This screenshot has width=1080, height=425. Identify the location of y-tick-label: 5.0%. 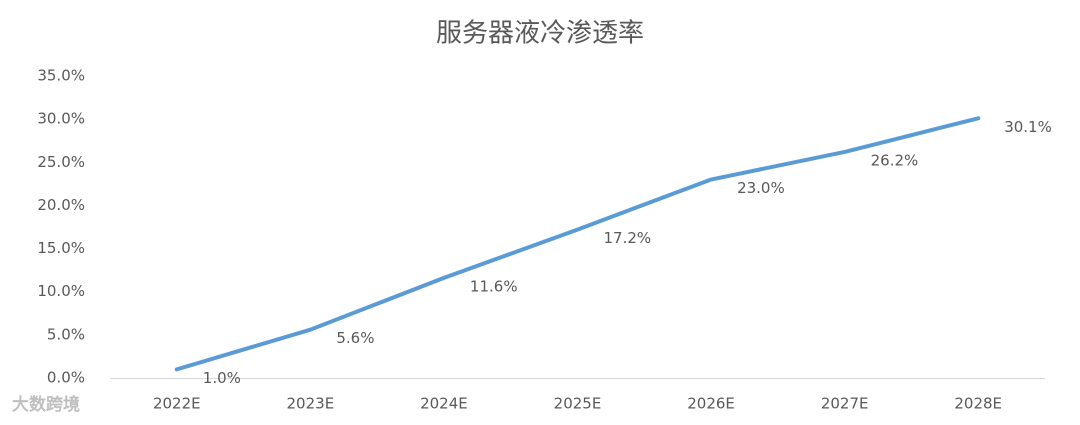
(66, 334).